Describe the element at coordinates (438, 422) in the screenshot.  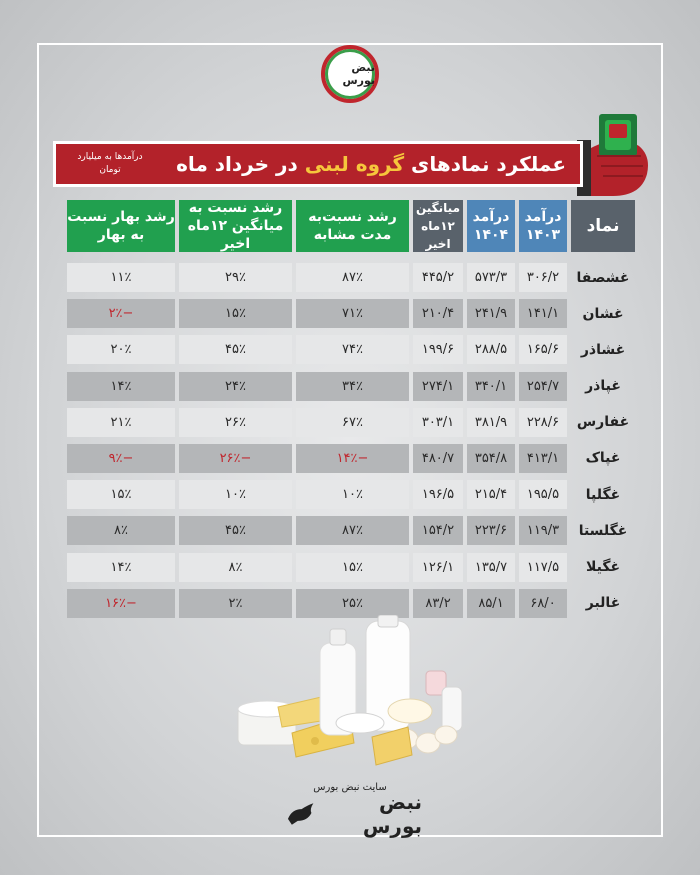
I see `cell-avg12: ۳۰۳/۱` at that location.